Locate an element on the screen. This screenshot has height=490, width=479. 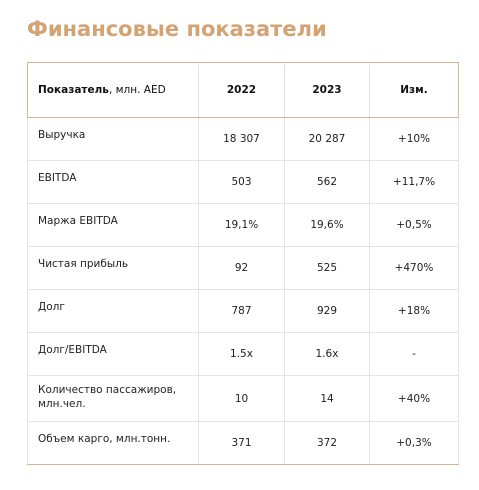
value-2022: 92 is located at coordinates (241, 268).